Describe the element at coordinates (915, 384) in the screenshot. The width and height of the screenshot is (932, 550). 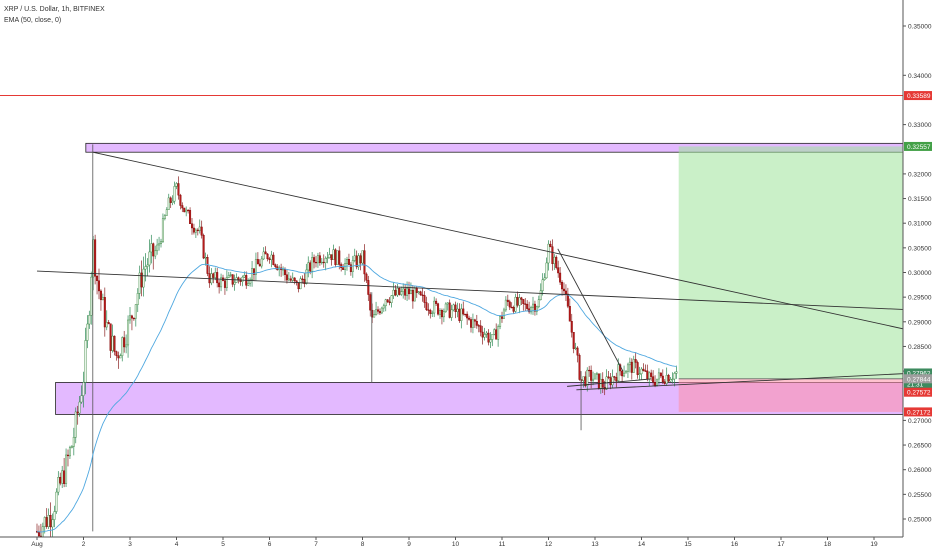
I see `price-label-text: 21:31` at that location.